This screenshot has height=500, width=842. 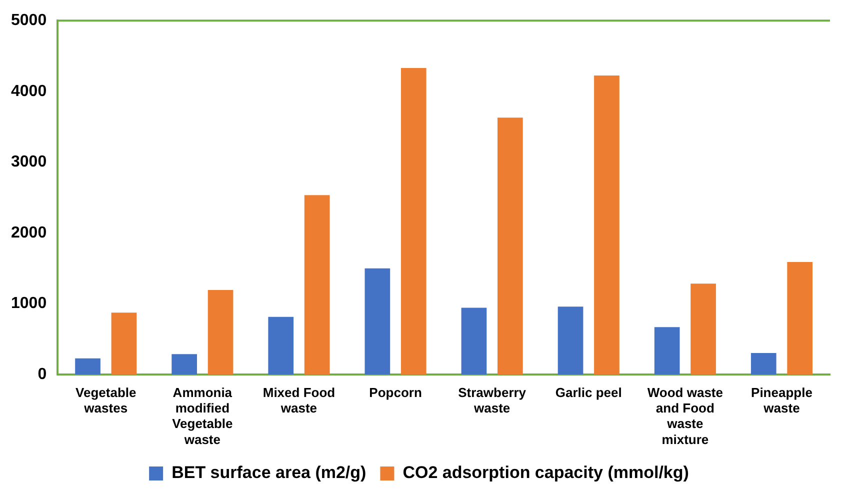 I want to click on y-tick-label: 4000, so click(x=29, y=91).